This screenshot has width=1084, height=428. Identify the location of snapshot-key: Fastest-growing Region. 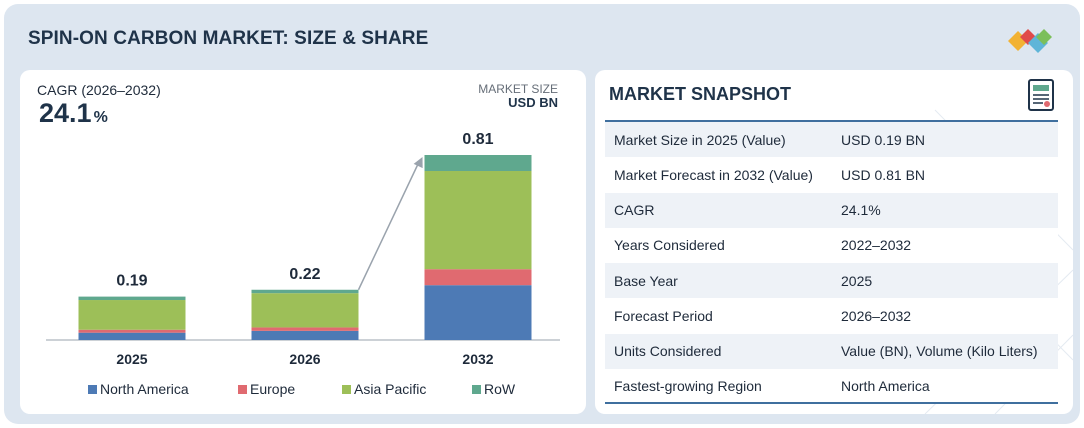
(688, 386).